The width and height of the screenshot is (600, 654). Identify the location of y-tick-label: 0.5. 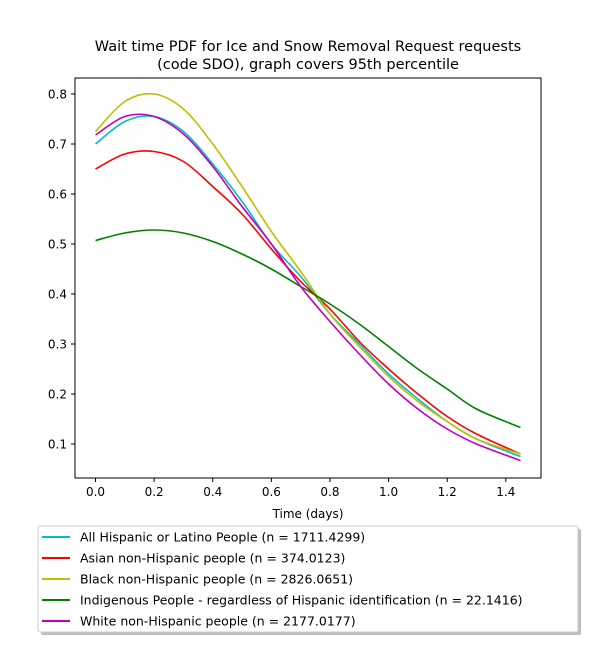
(57, 245).